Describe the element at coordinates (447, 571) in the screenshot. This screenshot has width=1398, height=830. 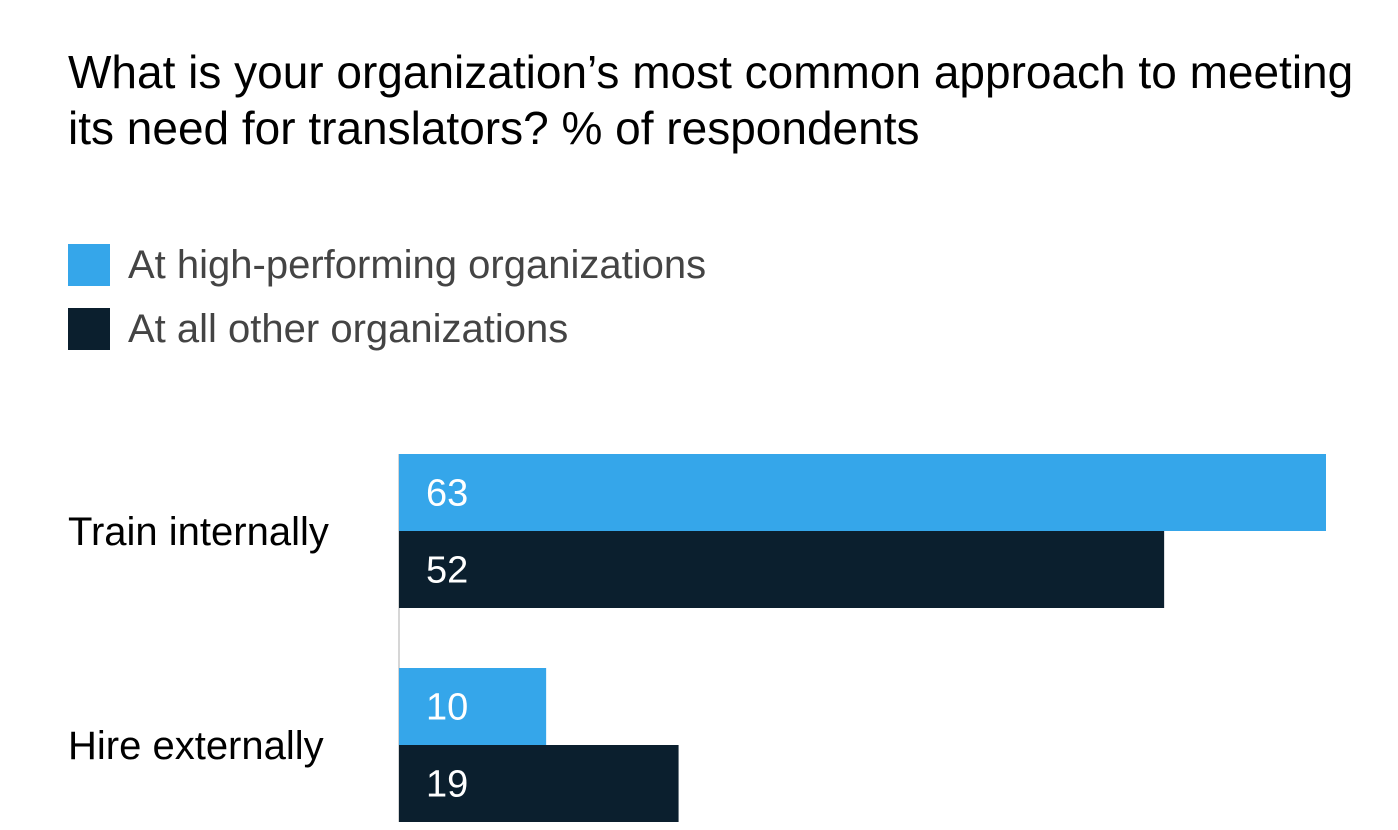
I see `bar-value-label: 52` at that location.